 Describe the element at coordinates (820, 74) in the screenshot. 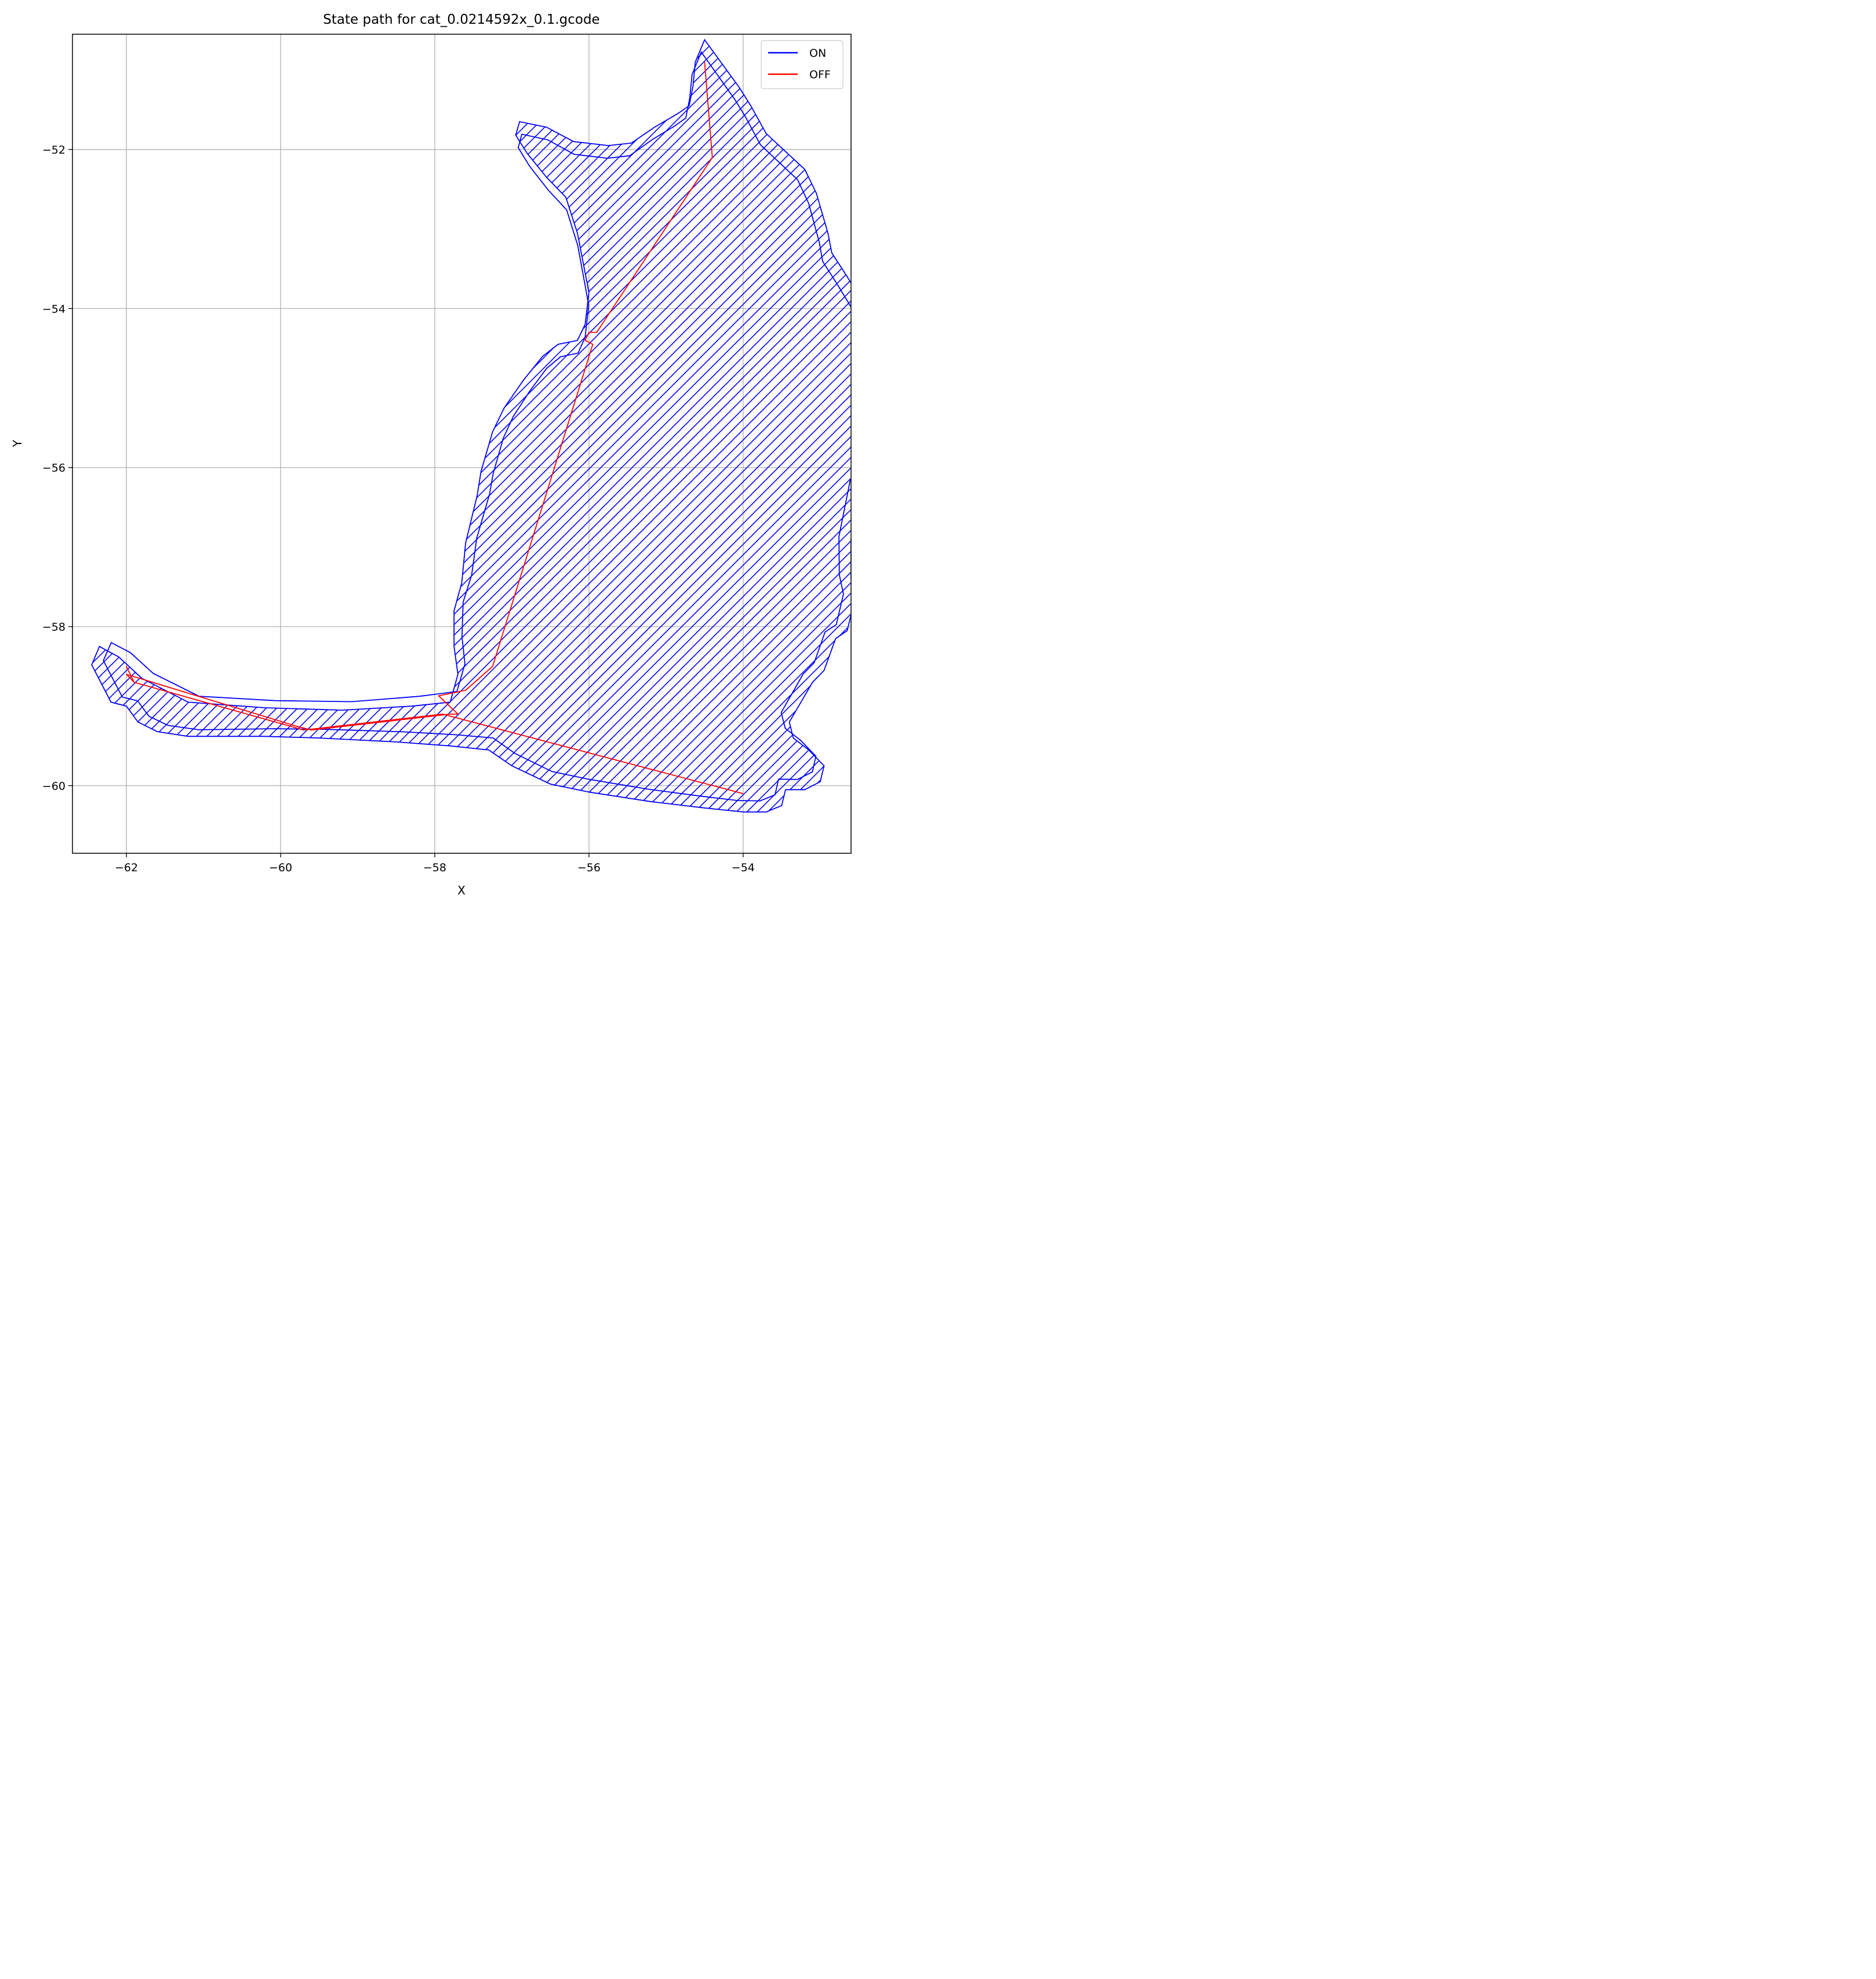

I see `legend-label-off: OFF` at that location.